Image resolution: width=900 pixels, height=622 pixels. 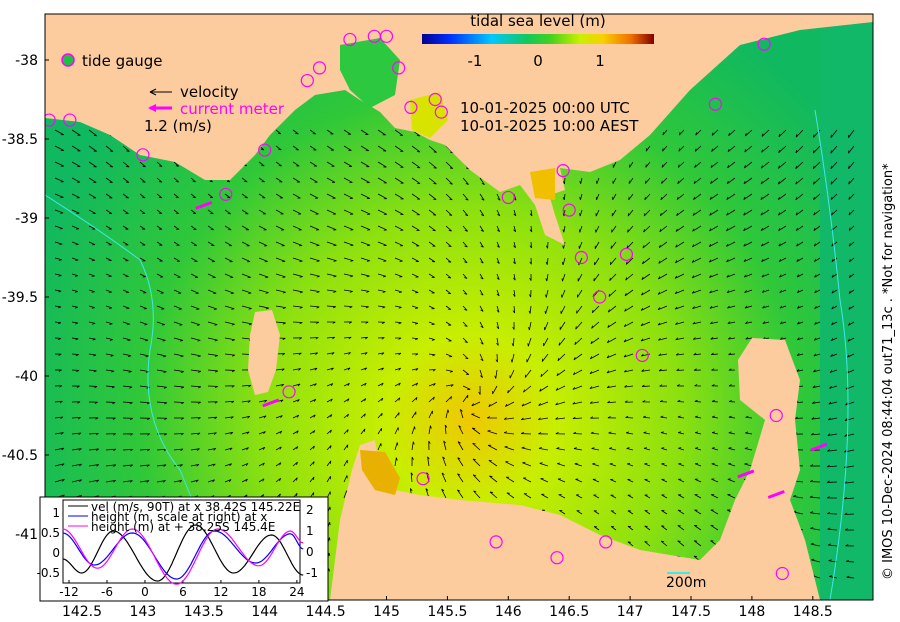 What do you see at coordinates (20, 298) in the screenshot?
I see `y-tick-label: -39.5` at bounding box center [20, 298].